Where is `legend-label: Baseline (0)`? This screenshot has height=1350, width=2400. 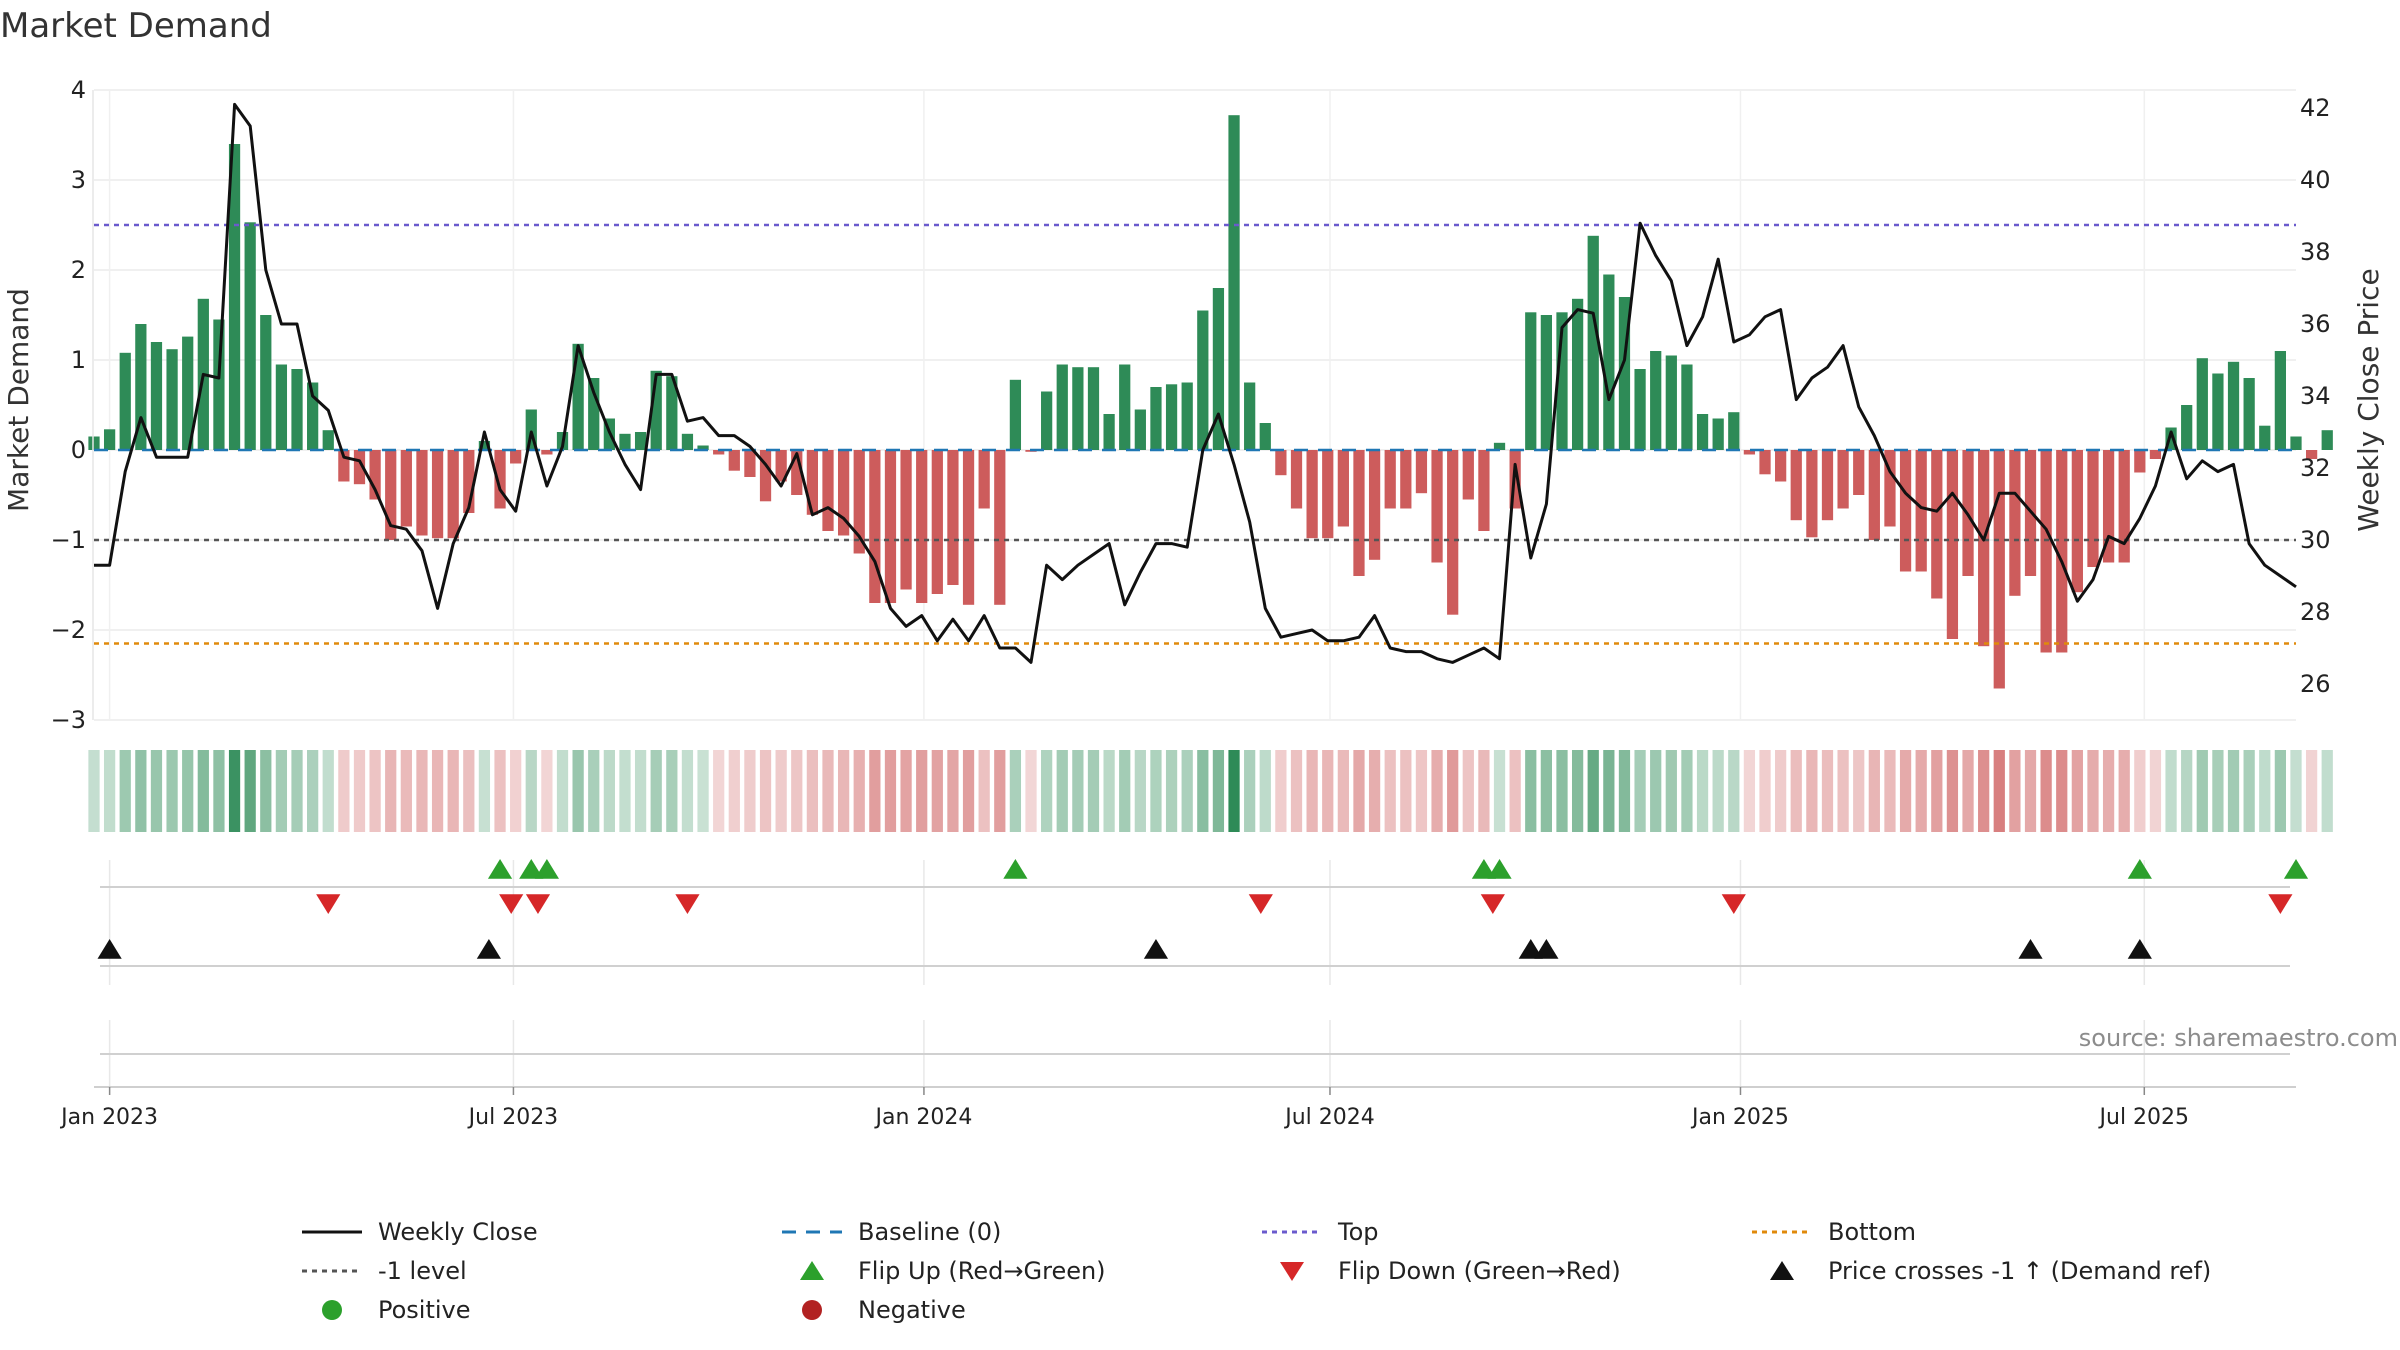 legend-label: Baseline (0) is located at coordinates (930, 1232).